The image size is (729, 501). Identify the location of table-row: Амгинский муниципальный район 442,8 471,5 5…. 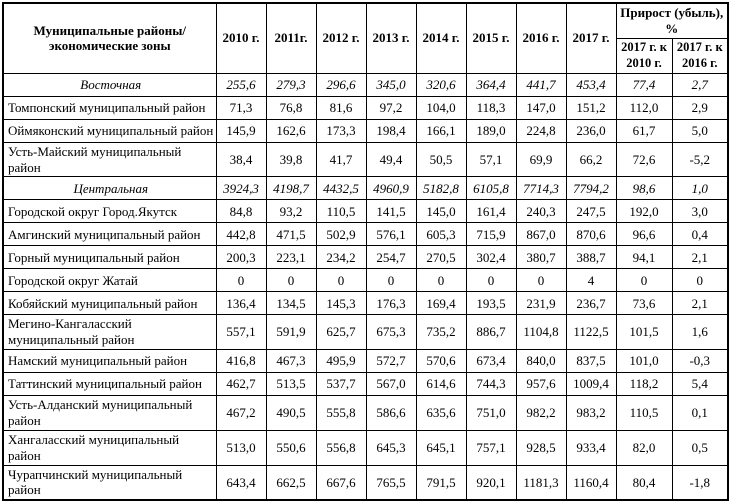
(365, 234).